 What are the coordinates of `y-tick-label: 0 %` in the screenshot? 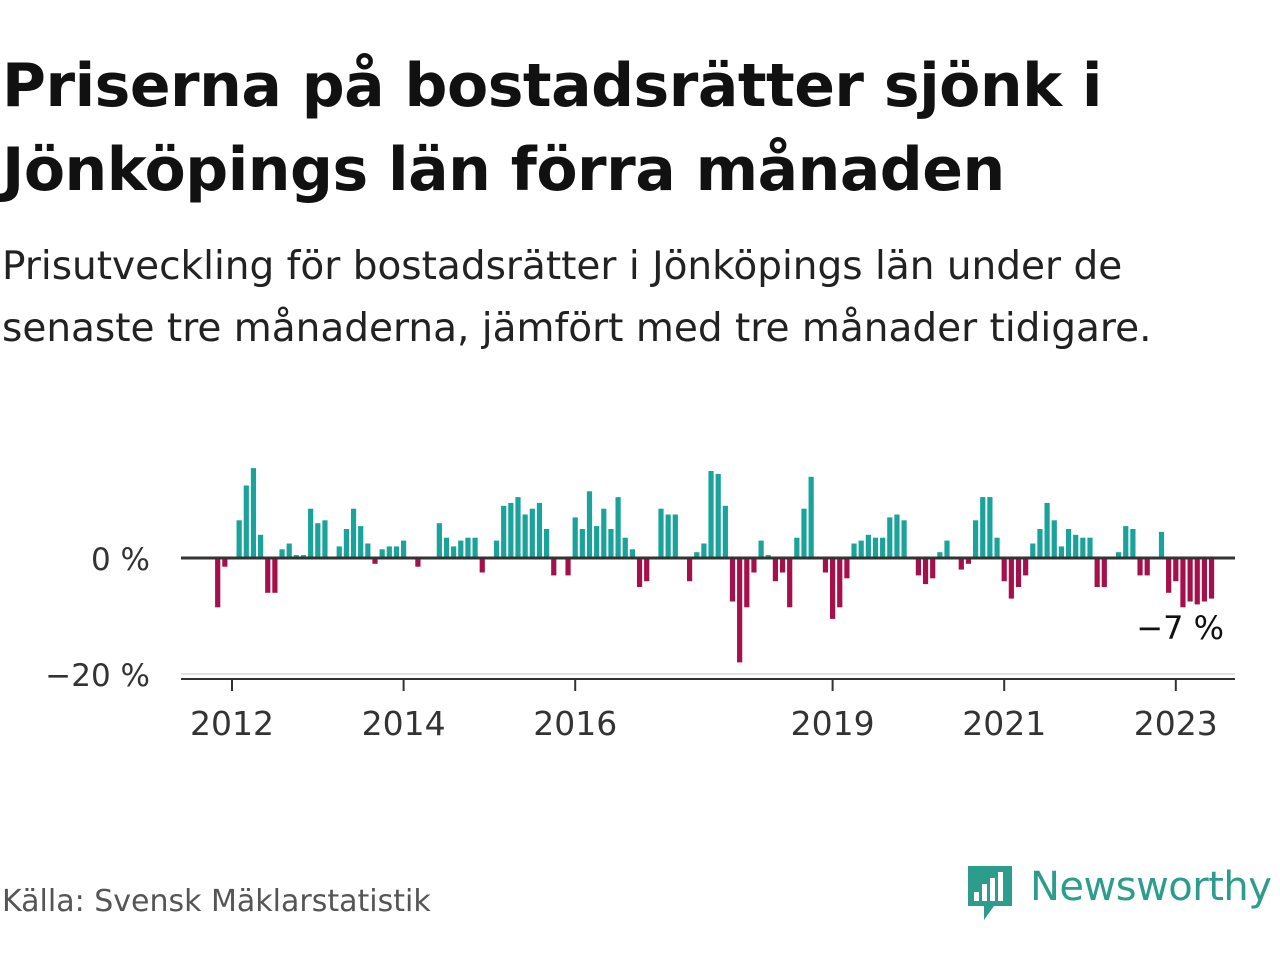 It's located at (120, 560).